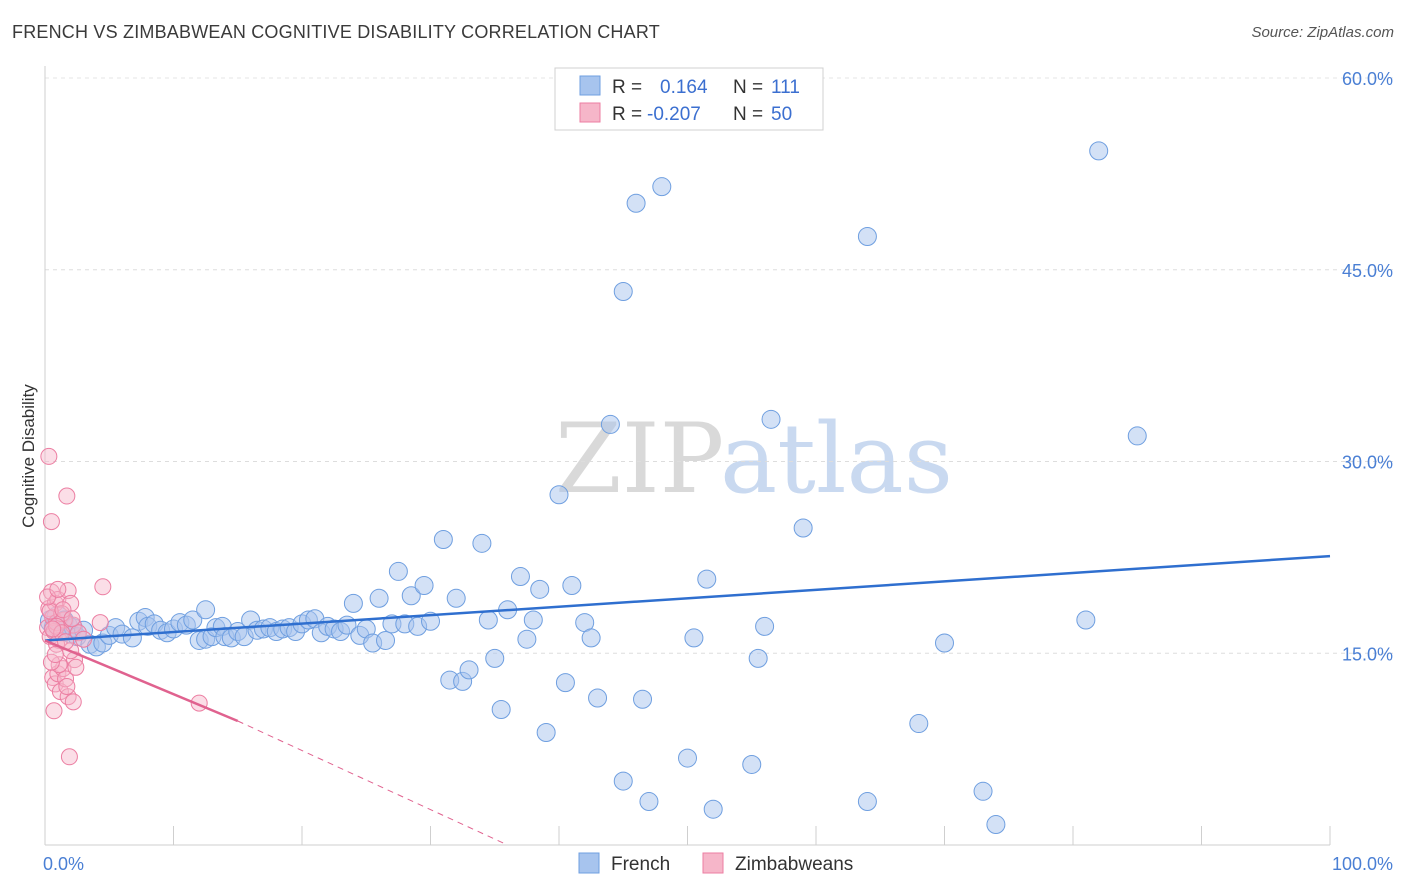  I want to click on y-tick-label-60: 60.0%, so click(1367, 79).